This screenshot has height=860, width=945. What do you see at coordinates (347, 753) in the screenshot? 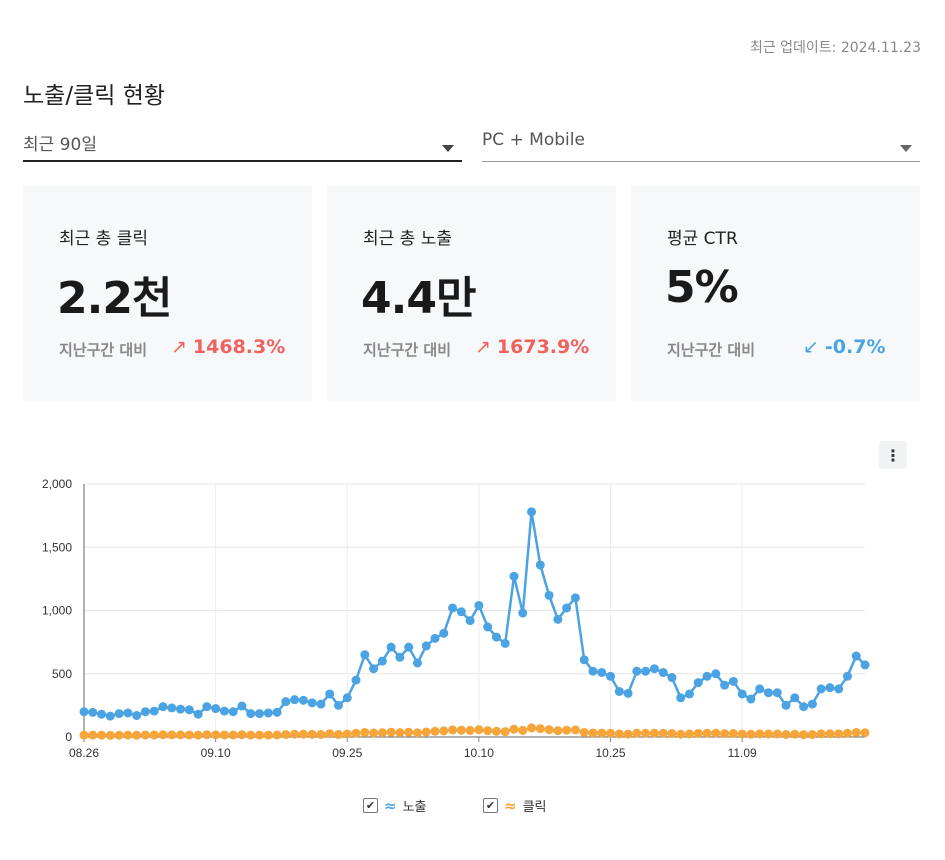
I see `x-tick-label: 09.25` at bounding box center [347, 753].